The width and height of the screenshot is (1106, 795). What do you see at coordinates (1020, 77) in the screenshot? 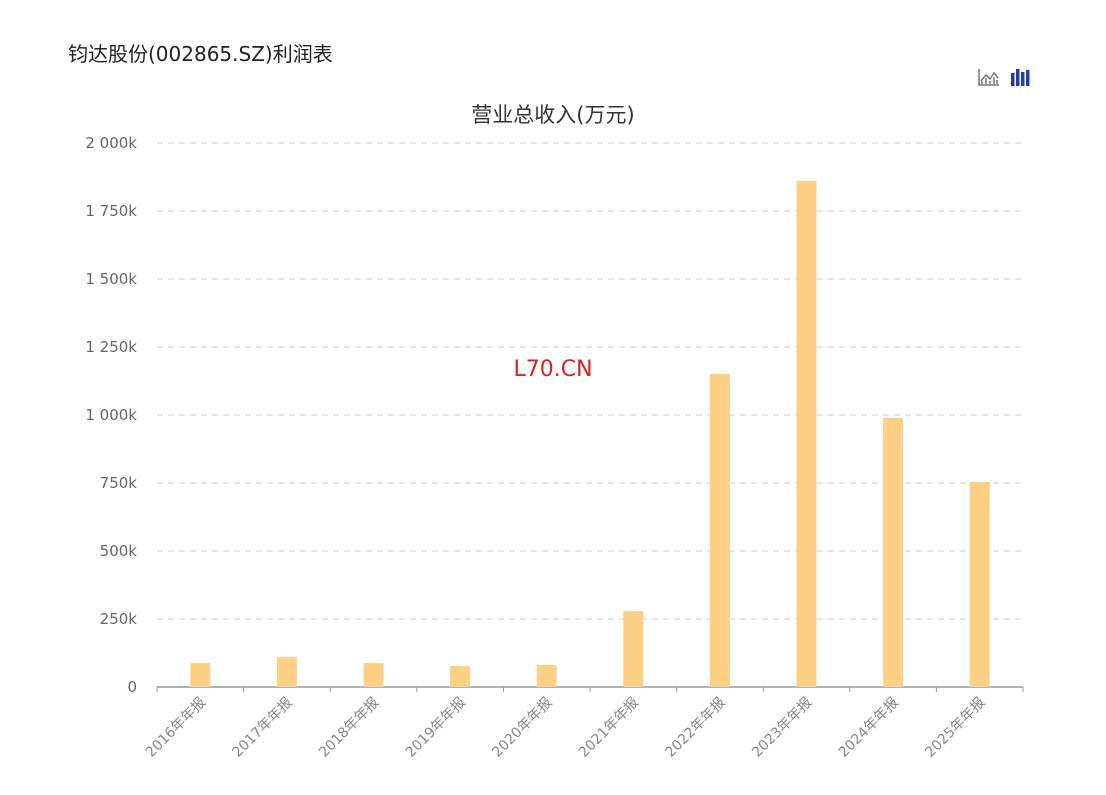
I see `bar-chart-icon` at bounding box center [1020, 77].